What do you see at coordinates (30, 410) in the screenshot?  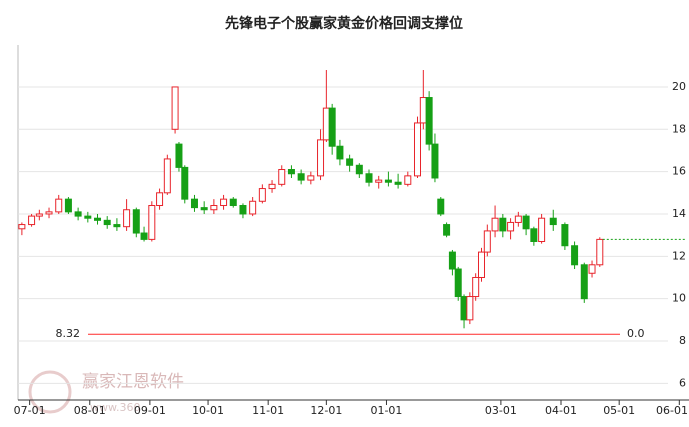 I see `x-tick-label: 07-01` at bounding box center [30, 410].